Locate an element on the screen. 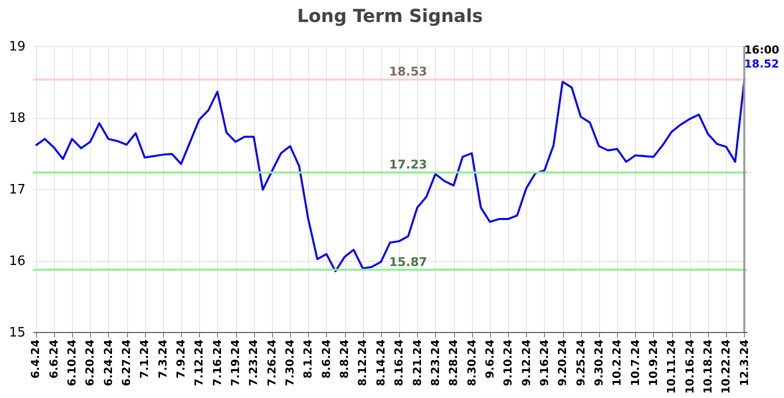 This screenshot has height=398, width=784. x-tick-label: 10.9.24 is located at coordinates (653, 362).